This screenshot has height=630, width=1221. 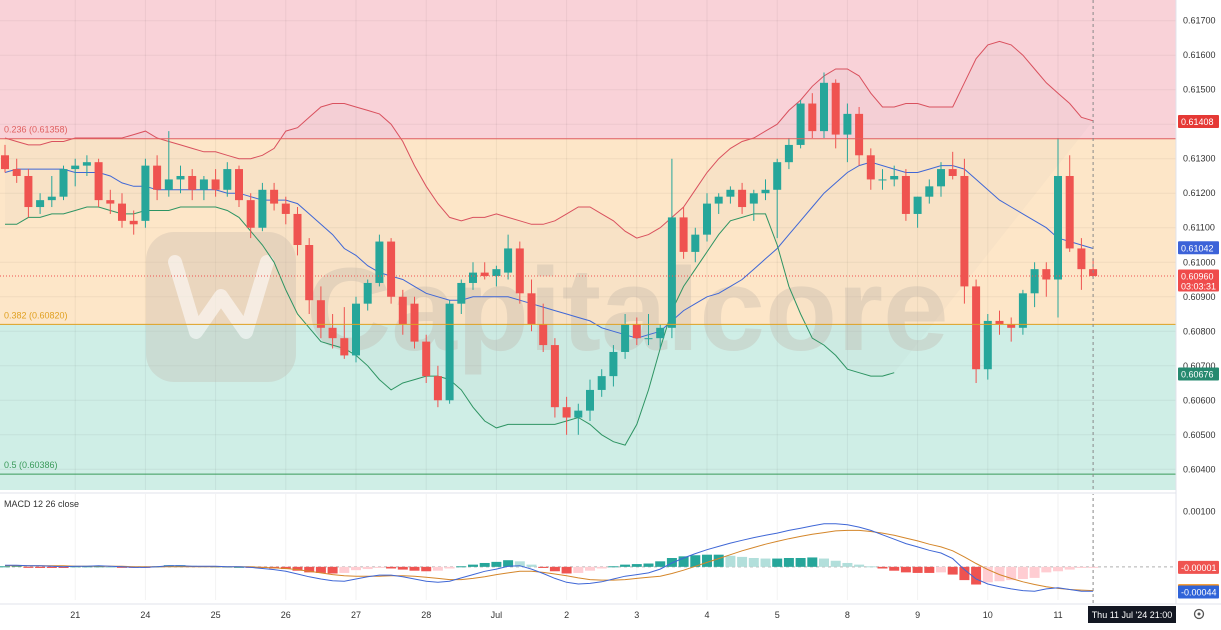 What do you see at coordinates (1034, 281) in the screenshot?
I see `candle-body` at bounding box center [1034, 281].